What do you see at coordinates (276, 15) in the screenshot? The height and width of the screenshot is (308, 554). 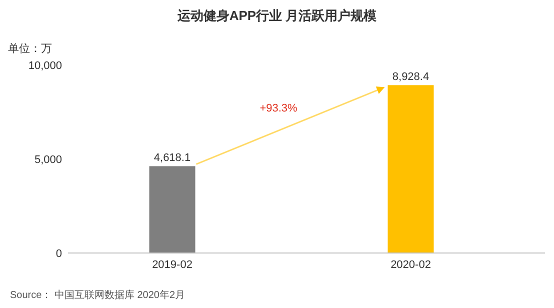 I see `chart-title: 运动健身APP行业 月活跃用户规模` at bounding box center [276, 15].